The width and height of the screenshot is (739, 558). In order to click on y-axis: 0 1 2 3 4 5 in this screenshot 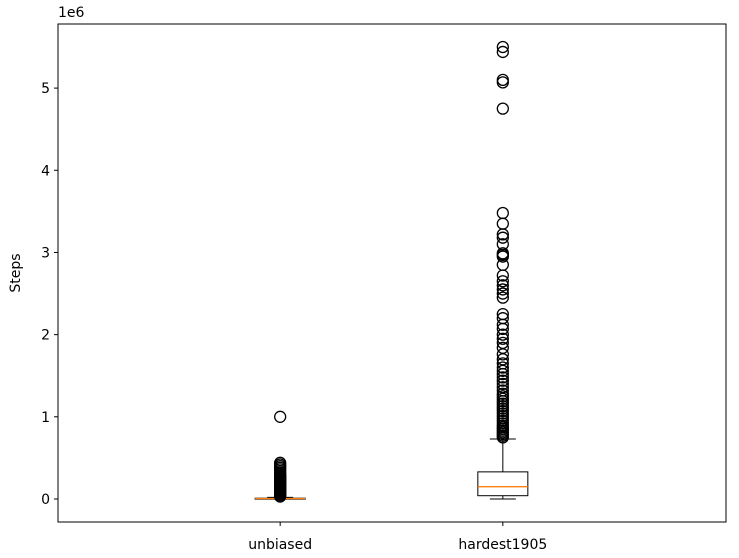, I will do `click(49, 294)`.